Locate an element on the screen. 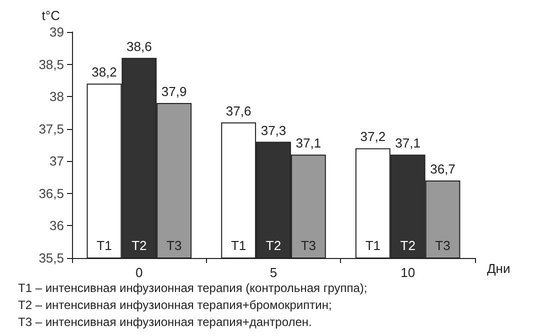 The width and height of the screenshot is (533, 336). text: T3 – интенсивная инфузионная терапия+дантролен. is located at coordinates (165, 322).